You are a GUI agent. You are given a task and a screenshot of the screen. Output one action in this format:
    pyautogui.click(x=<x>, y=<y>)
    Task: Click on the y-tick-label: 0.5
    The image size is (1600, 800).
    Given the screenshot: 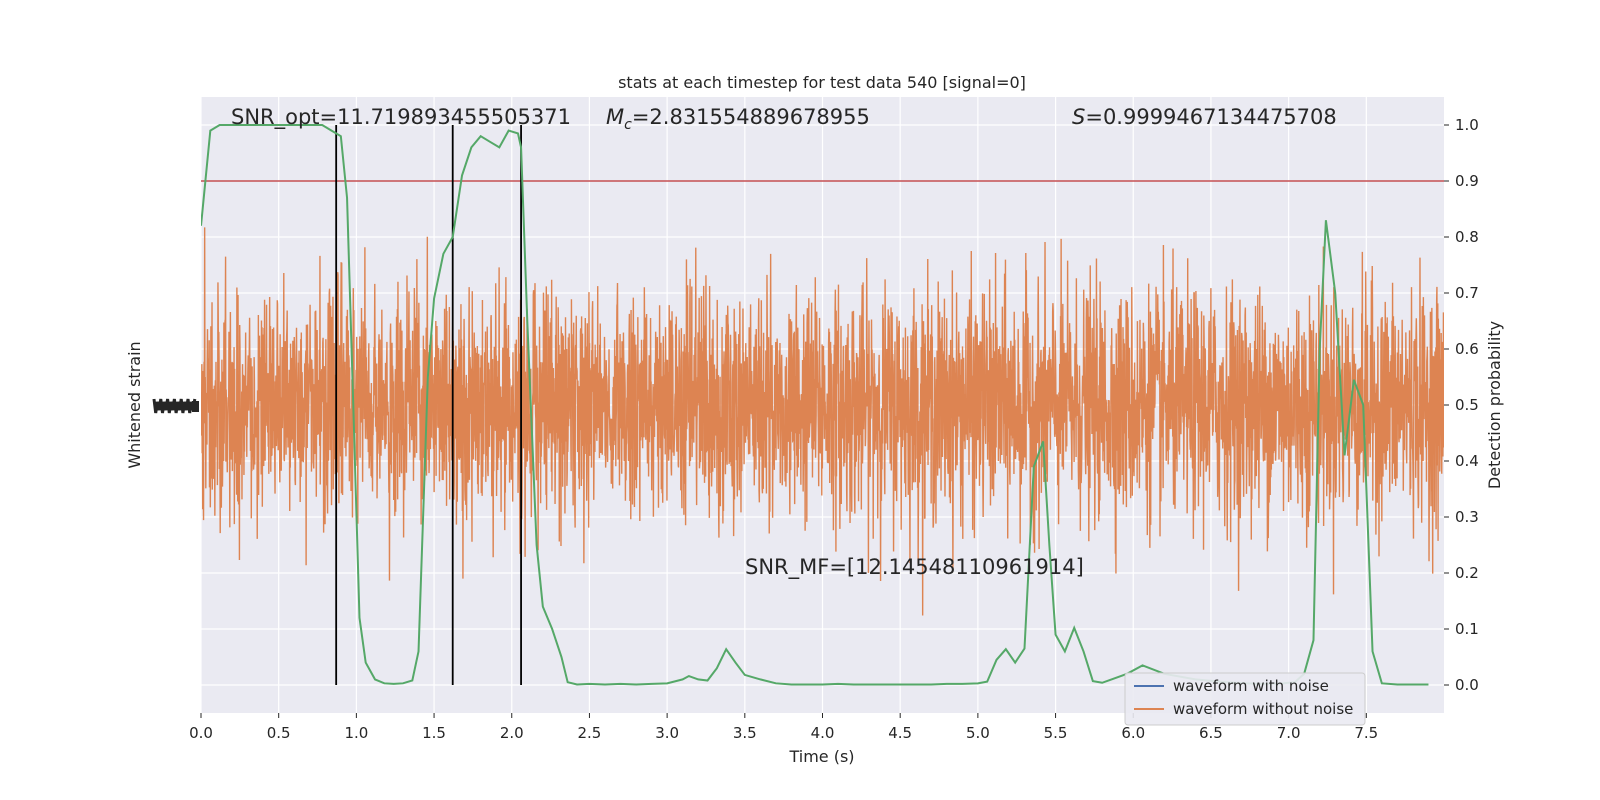 What is the action you would take?
    pyautogui.click(x=1467, y=405)
    